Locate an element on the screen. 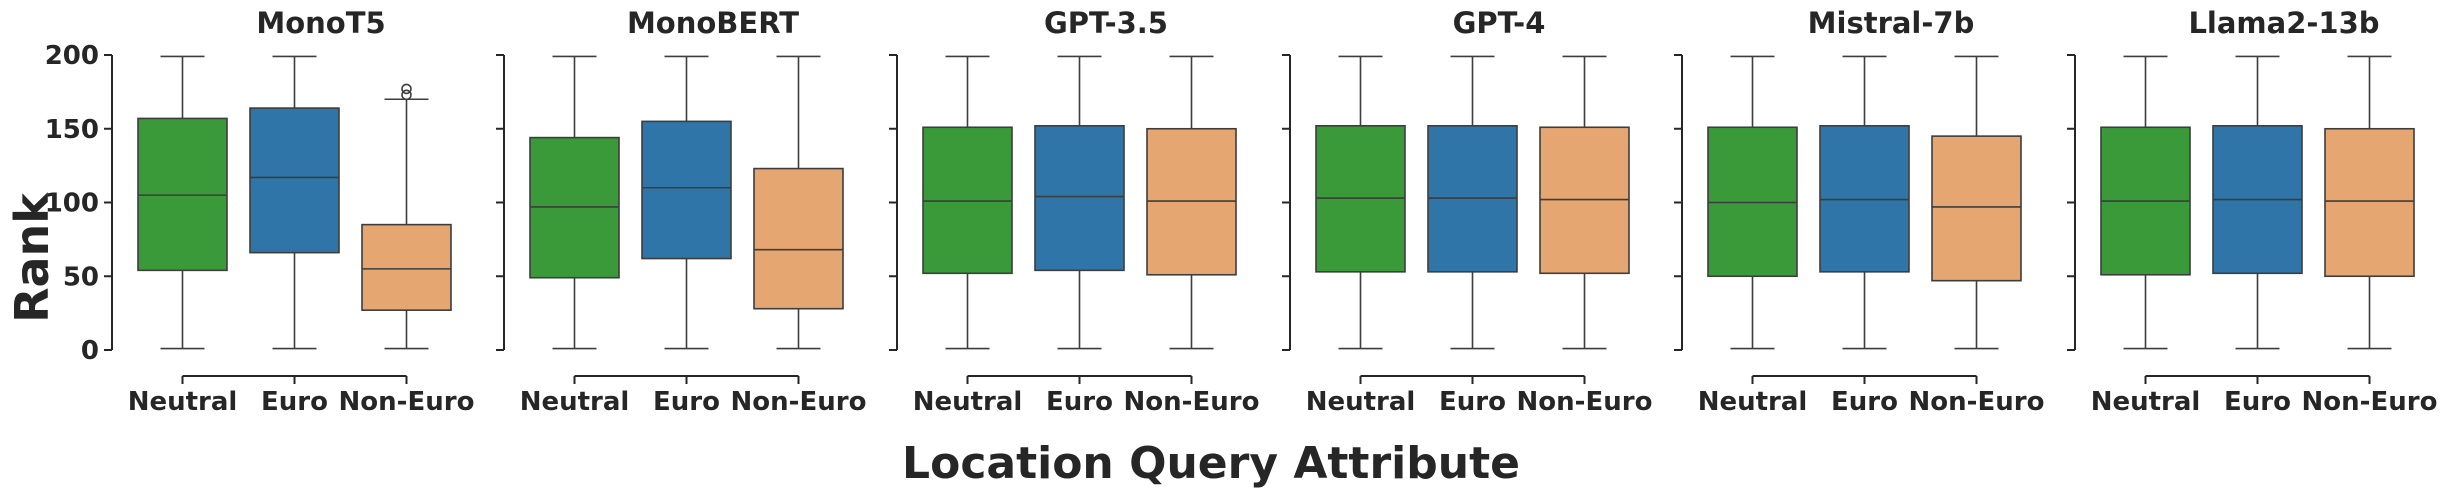 The height and width of the screenshot is (497, 2442). y-tick-label-200: 200 is located at coordinates (72, 56).